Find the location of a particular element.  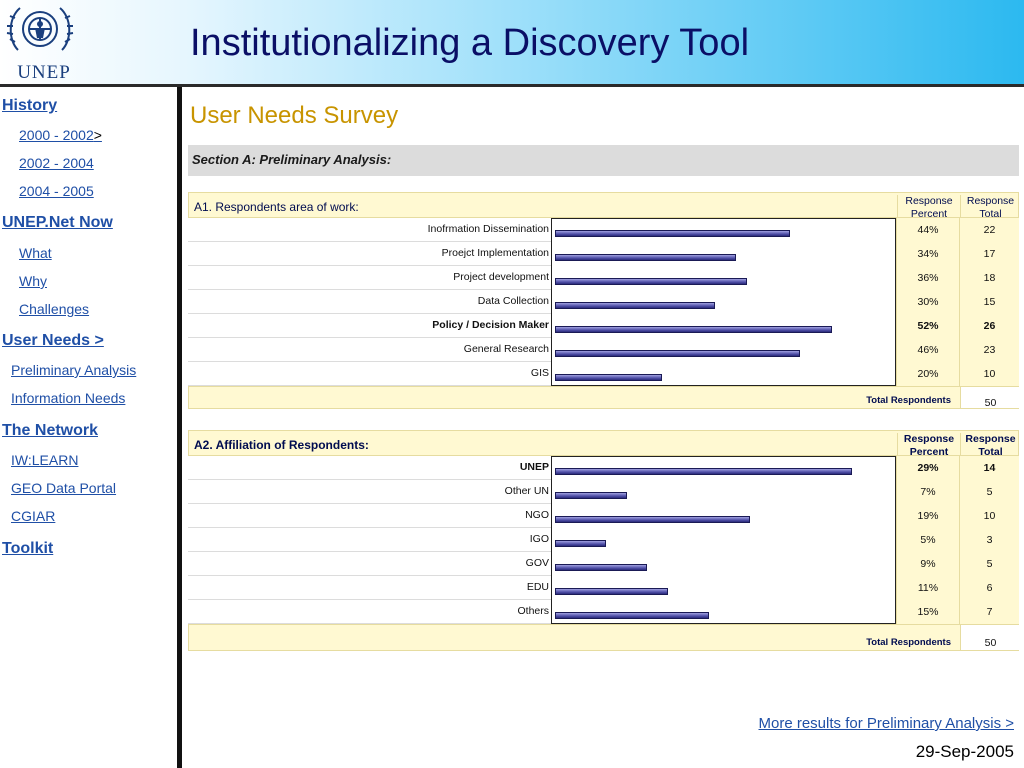

sidebar-item-2000-2002: 2000 - 2002> is located at coordinates (60, 135).